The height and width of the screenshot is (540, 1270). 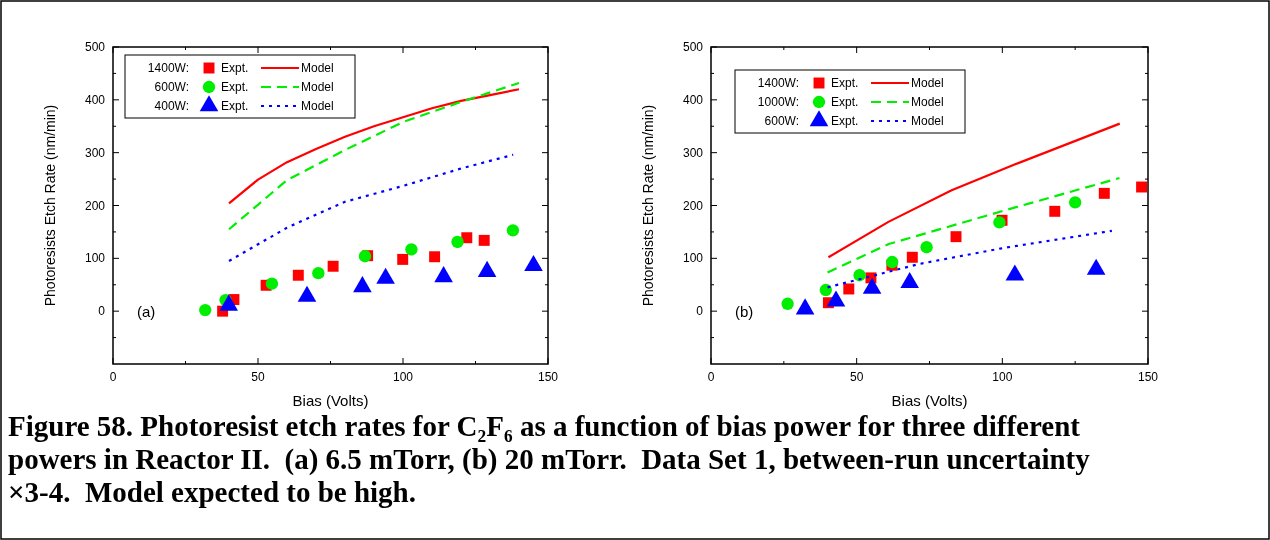 I want to click on annotation: 1000W:, so click(x=778, y=102).